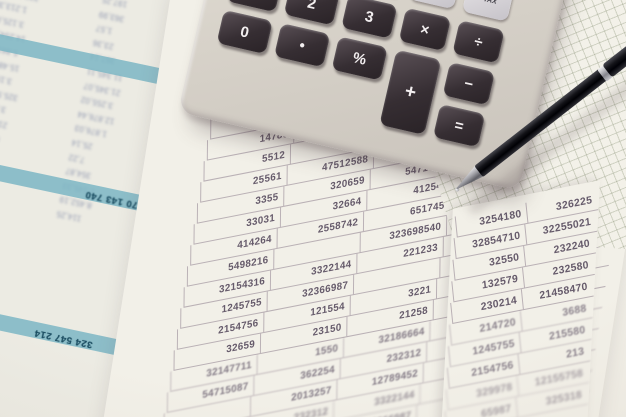 The width and height of the screenshot is (626, 417). Describe the element at coordinates (459, 125) in the screenshot. I see `calc-key-eq: =` at that location.